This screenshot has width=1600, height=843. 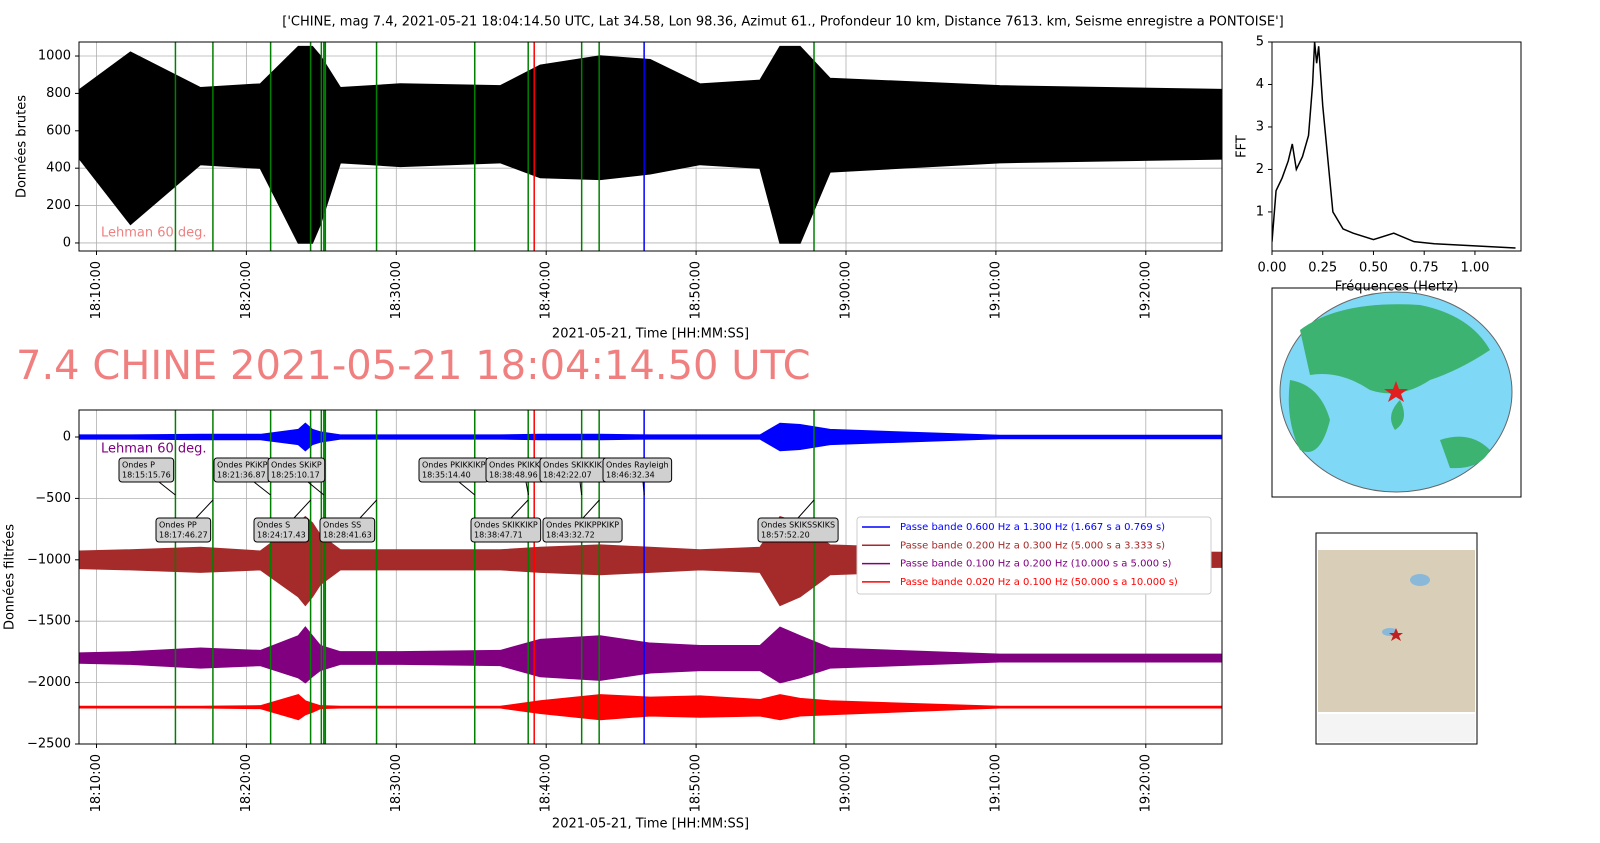 What do you see at coordinates (1322, 268) in the screenshot?
I see `x-tick-label: 0.25` at bounding box center [1322, 268].